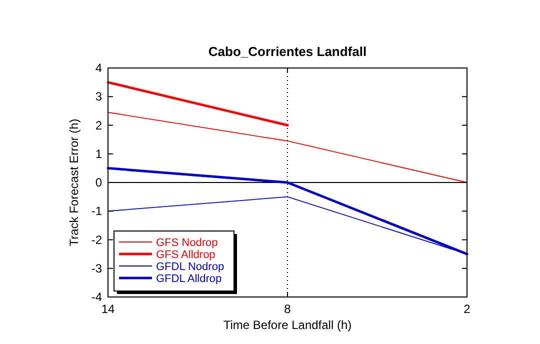 The image size is (540, 344). What do you see at coordinates (98, 97) in the screenshot?
I see `y-tick-label: 3` at bounding box center [98, 97].